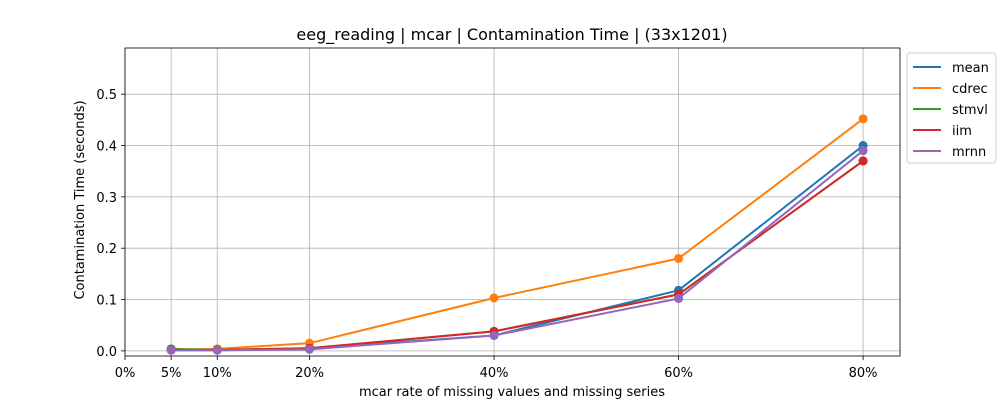  What do you see at coordinates (970, 110) in the screenshot?
I see `legend-label: stmvl` at bounding box center [970, 110].